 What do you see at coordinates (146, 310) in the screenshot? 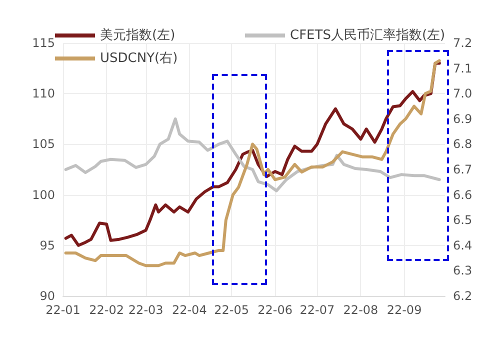
I see `x-tick-label: 22-03` at bounding box center [146, 310].